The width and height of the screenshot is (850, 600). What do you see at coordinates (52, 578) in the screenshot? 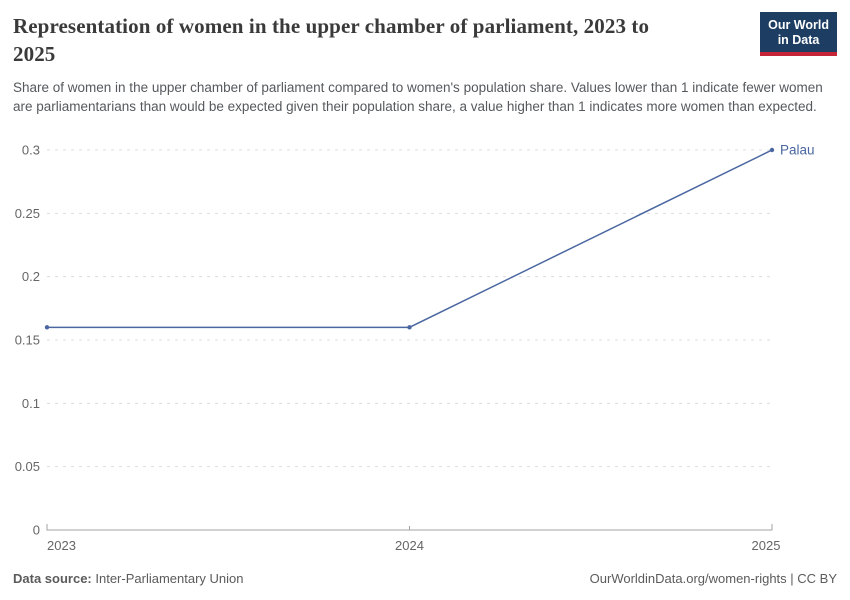
I see `data-source-label: Data source:` at bounding box center [52, 578].